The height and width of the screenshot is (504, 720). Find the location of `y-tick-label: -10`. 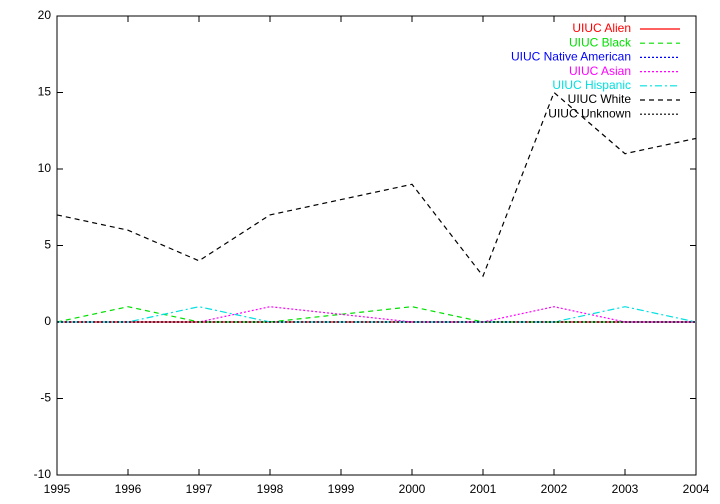

y-tick-label: -10 is located at coordinates (43, 474).